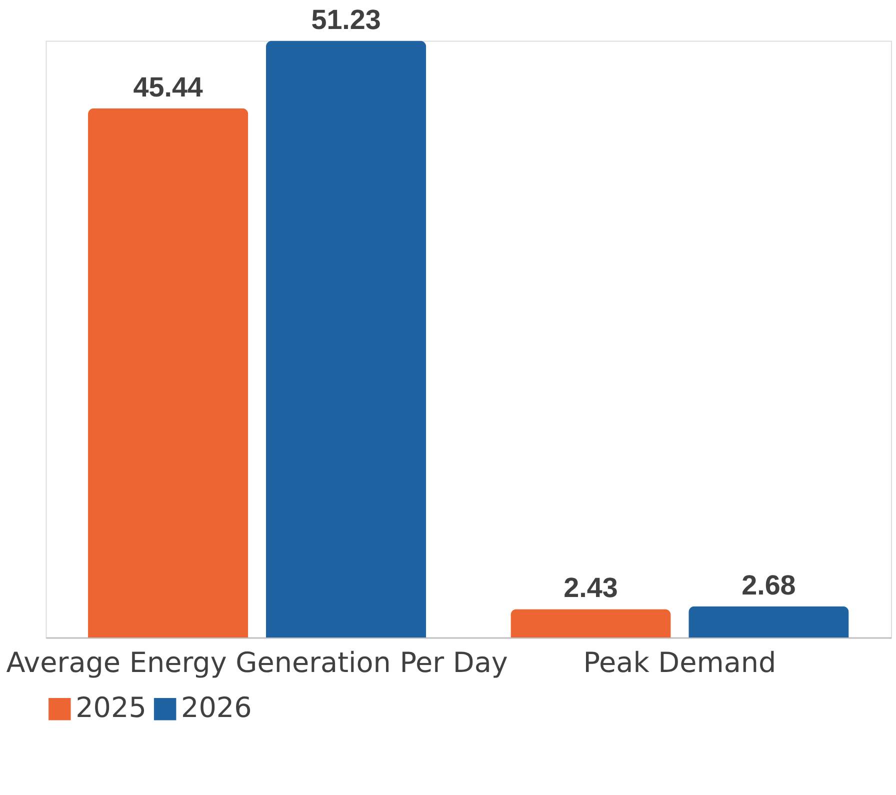 This screenshot has height=795, width=896. I want to click on x-tick-label: Peak Demand, so click(679, 662).